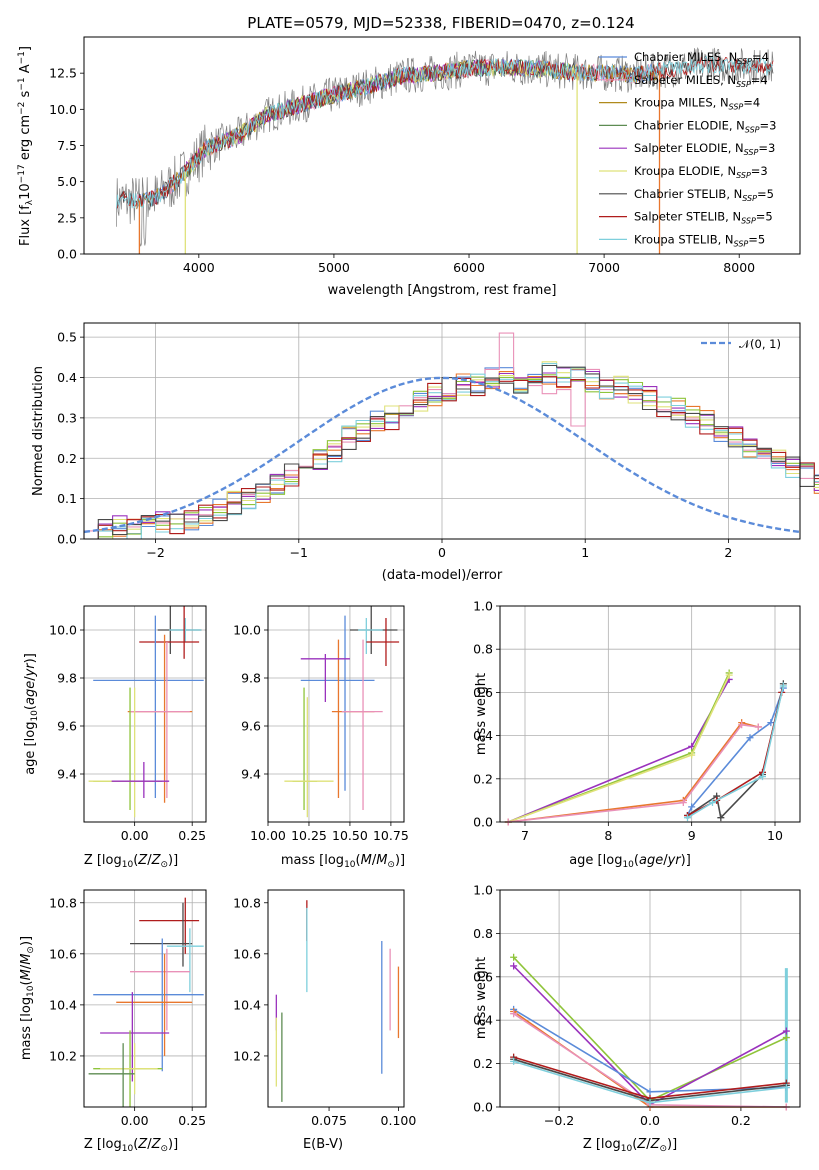 This screenshot has width=819, height=1170. Describe the element at coordinates (247, 1055) in the screenshot. I see `ytick-label: 10.2` at that location.